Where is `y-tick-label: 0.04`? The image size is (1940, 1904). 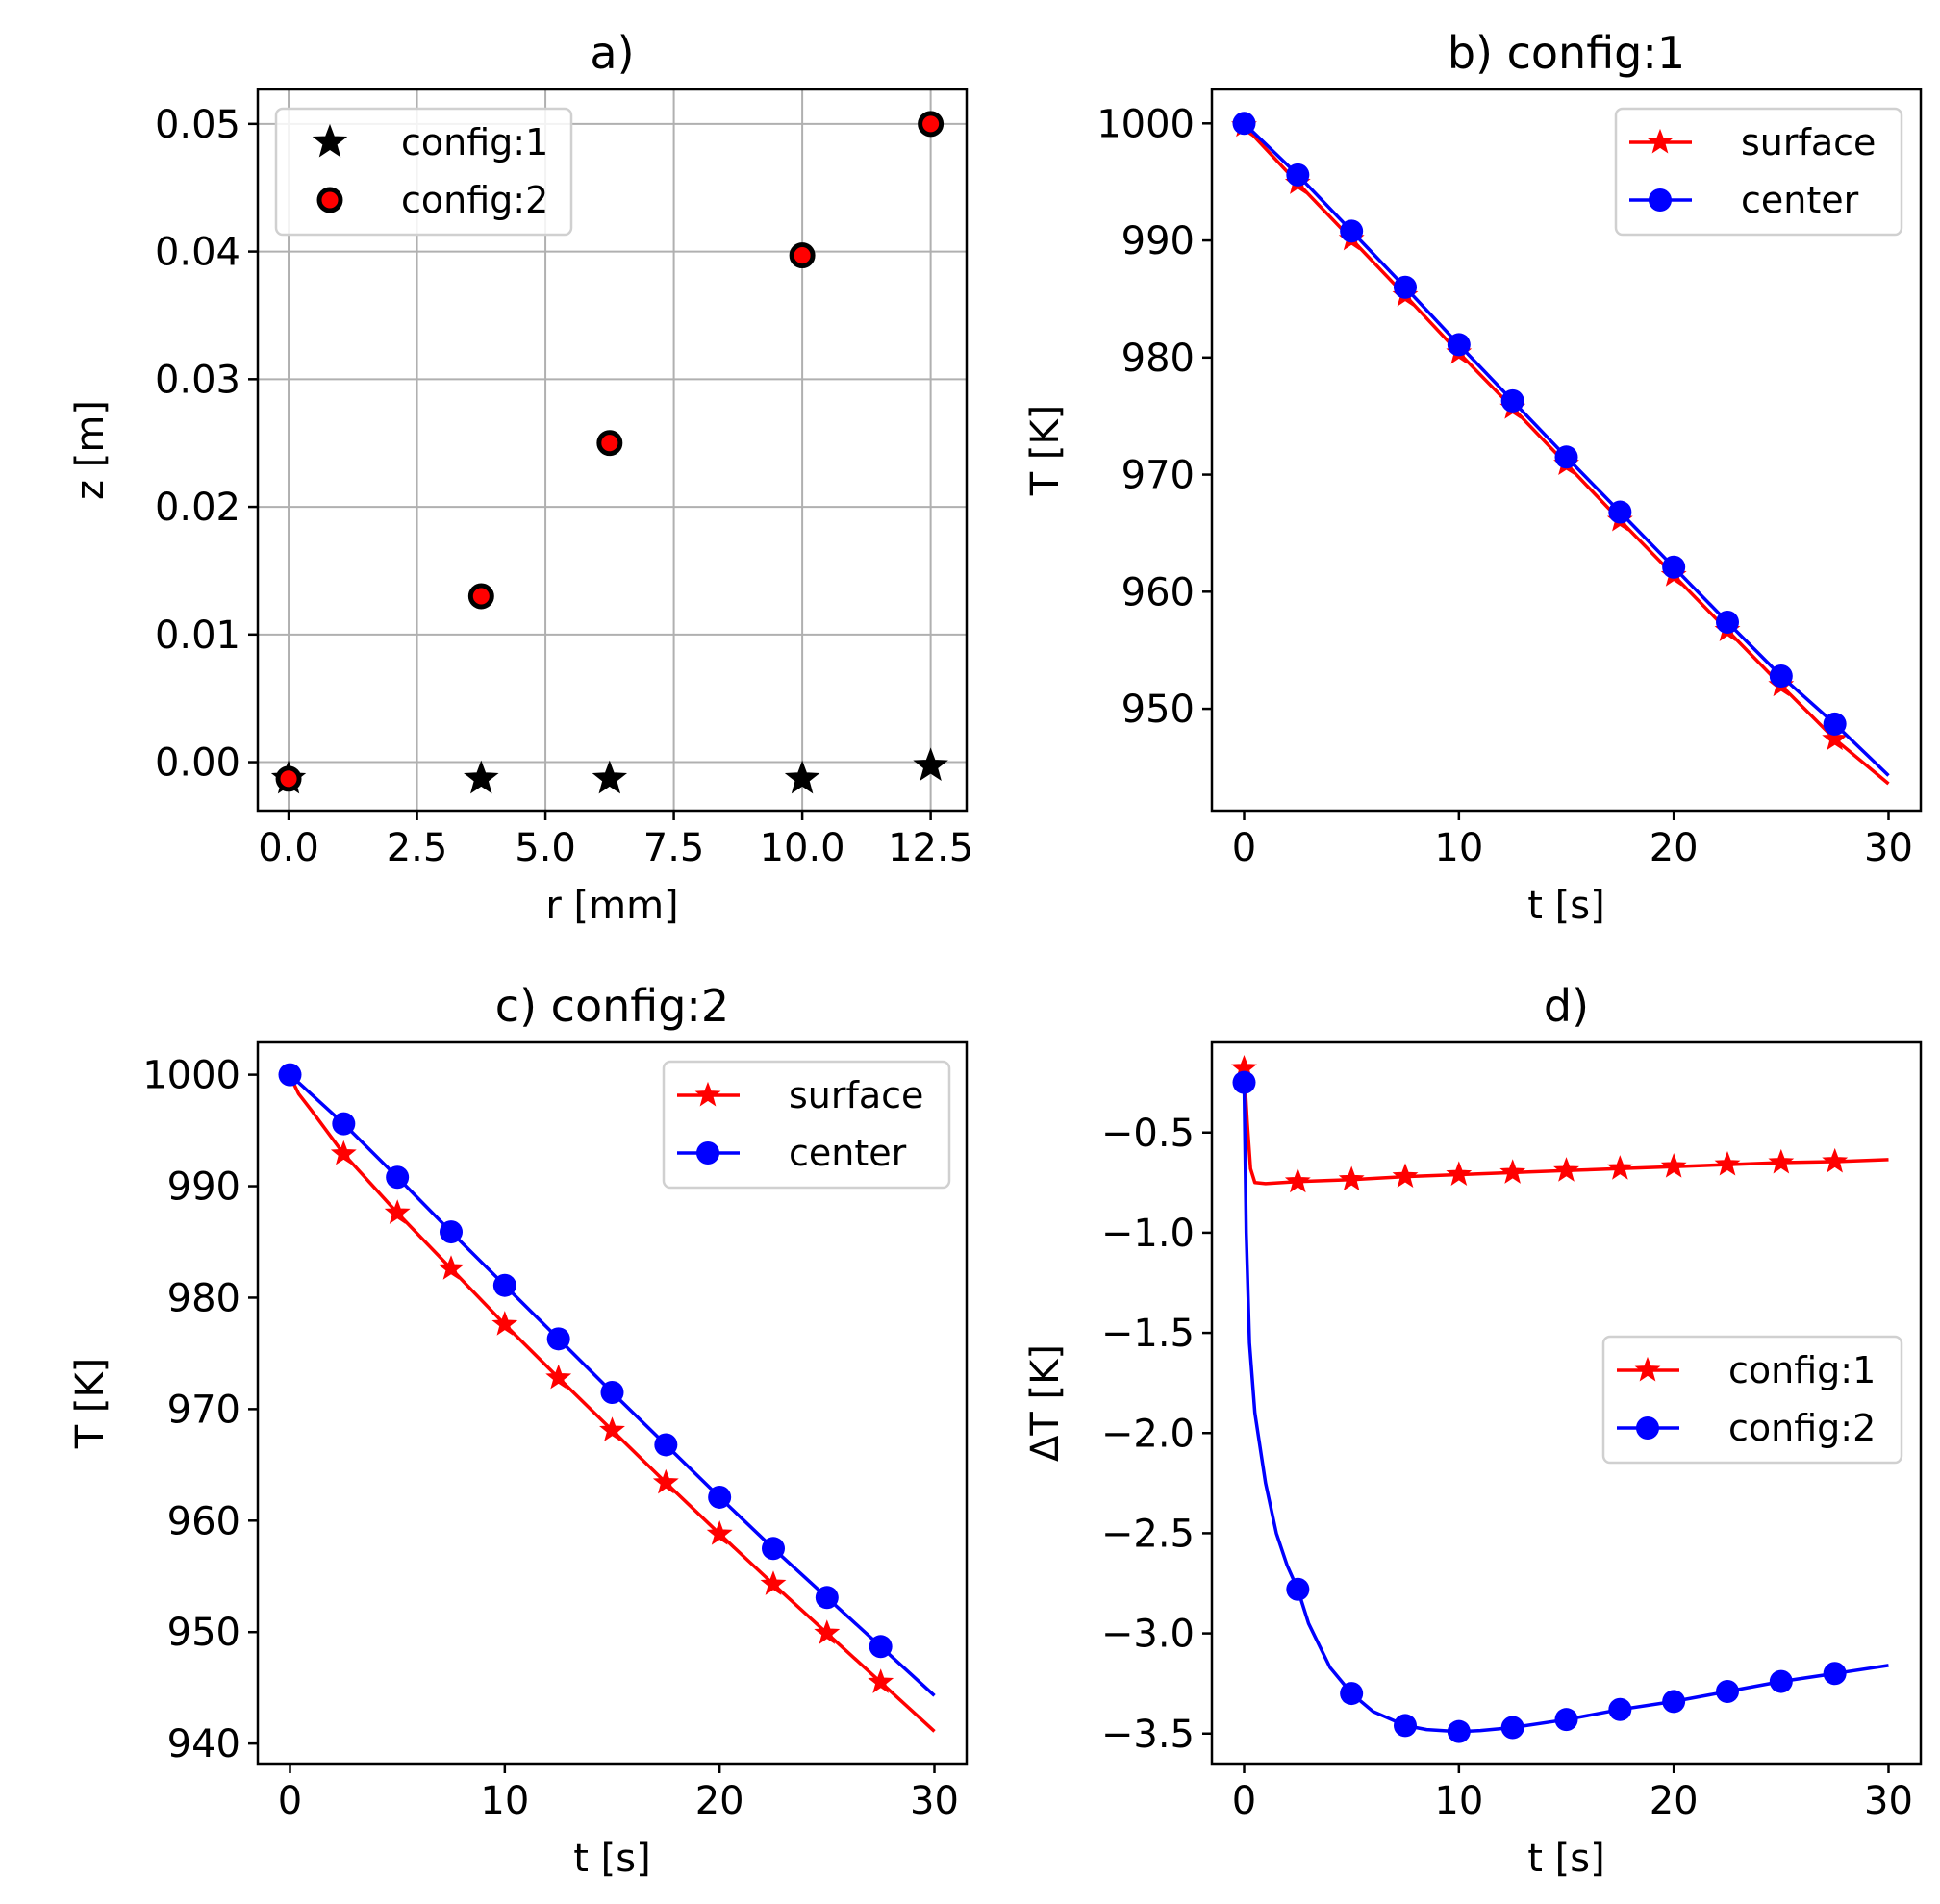
y-tick-label: 0.04 is located at coordinates (198, 253).